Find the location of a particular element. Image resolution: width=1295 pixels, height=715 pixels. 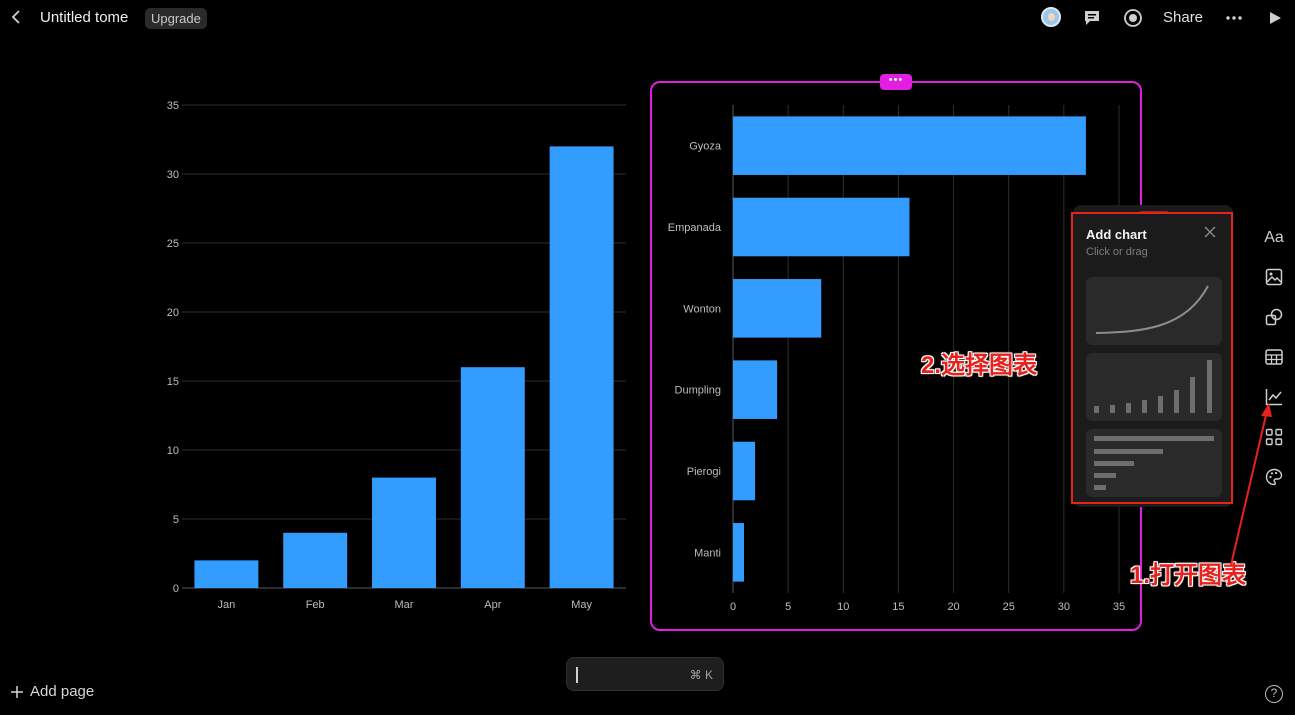

more-icon is located at coordinates (1234, 18).